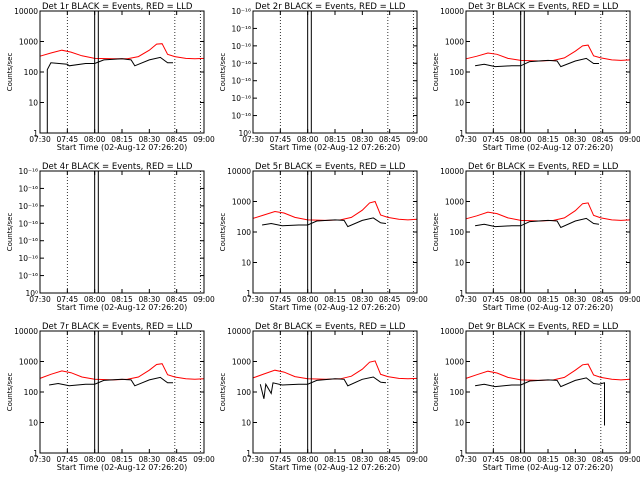 The image size is (640, 480). Describe the element at coordinates (543, 7) in the screenshot. I see `panel-title: Det 3r BLACK = Events, RED = LLD` at that location.